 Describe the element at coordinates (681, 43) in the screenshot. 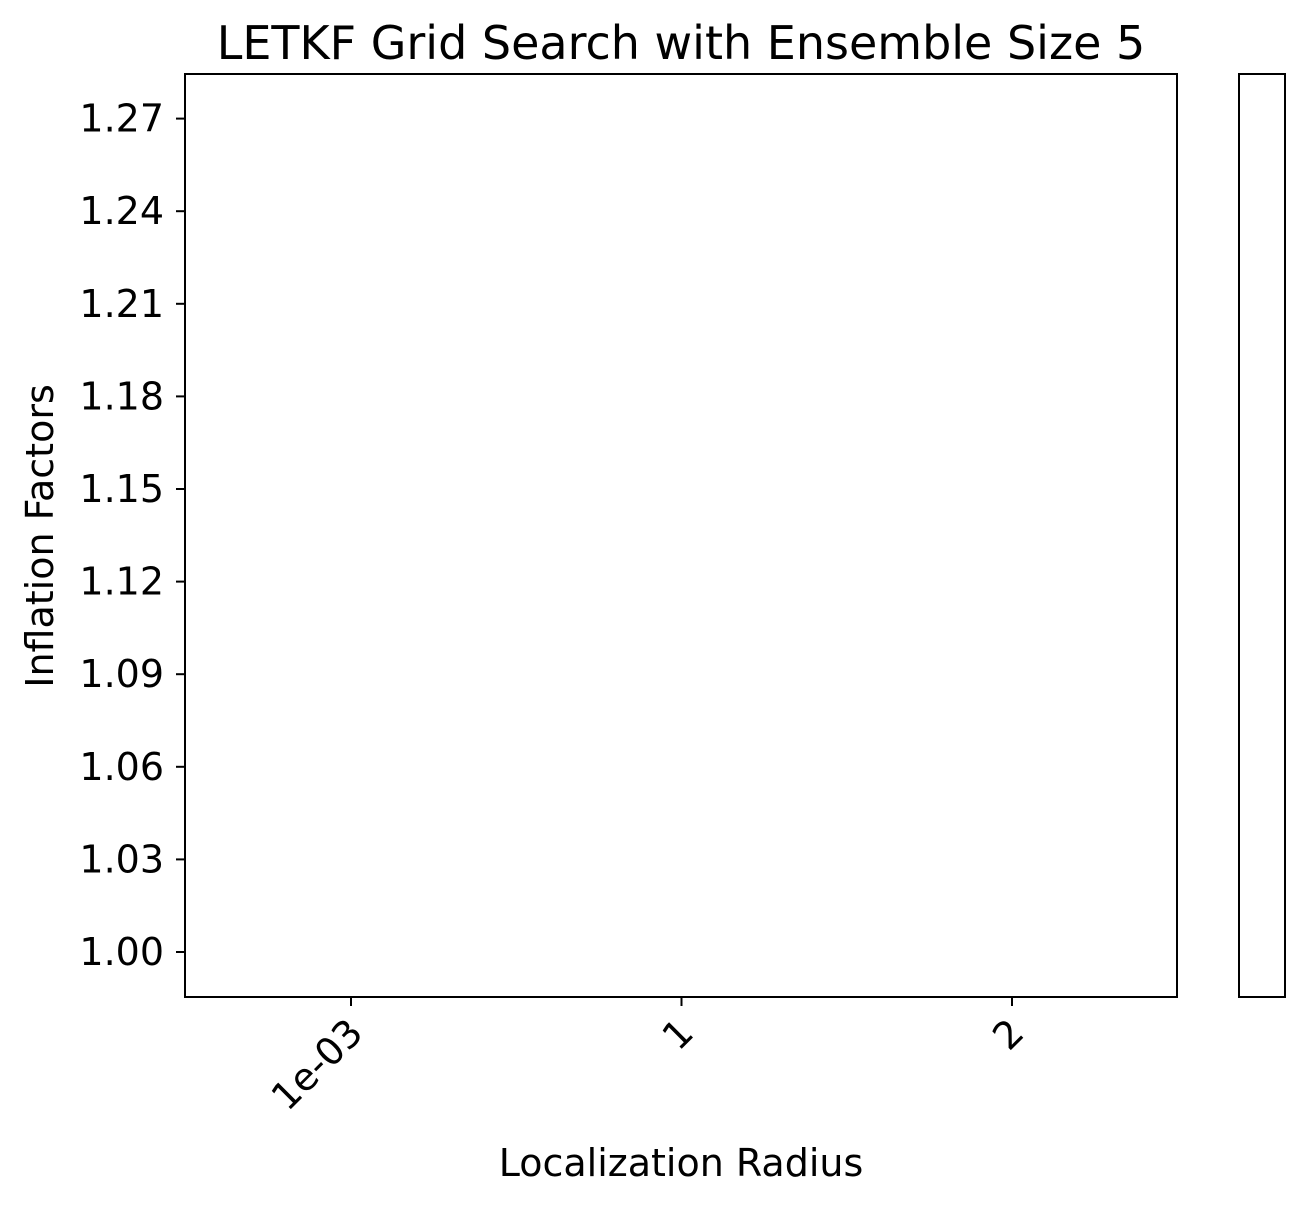

I see `chart-title: LETKF Grid Search with Ensemble Size 5` at that location.